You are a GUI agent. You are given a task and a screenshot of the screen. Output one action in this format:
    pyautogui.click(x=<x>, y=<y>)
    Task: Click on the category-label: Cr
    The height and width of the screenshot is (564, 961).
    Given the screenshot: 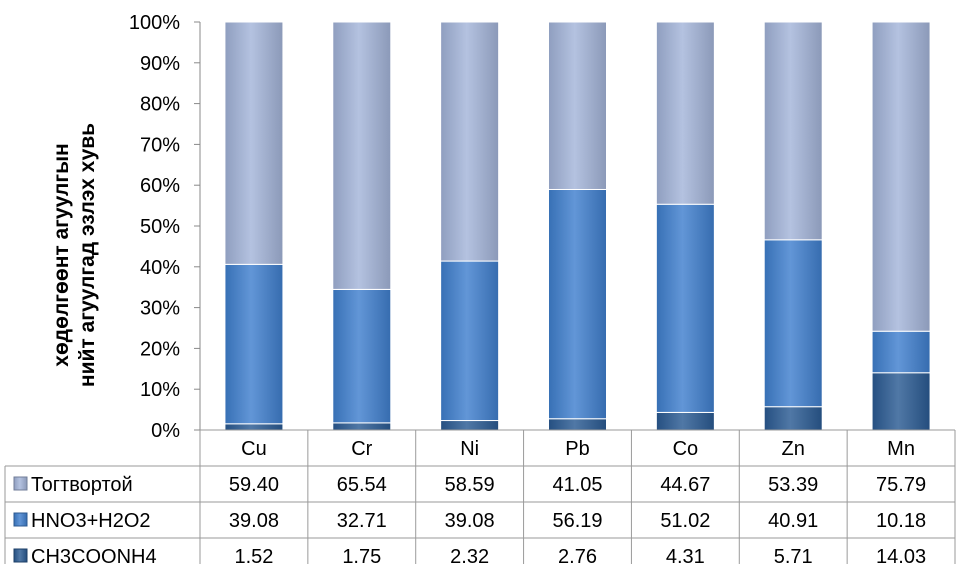 What is the action you would take?
    pyautogui.click(x=361, y=449)
    